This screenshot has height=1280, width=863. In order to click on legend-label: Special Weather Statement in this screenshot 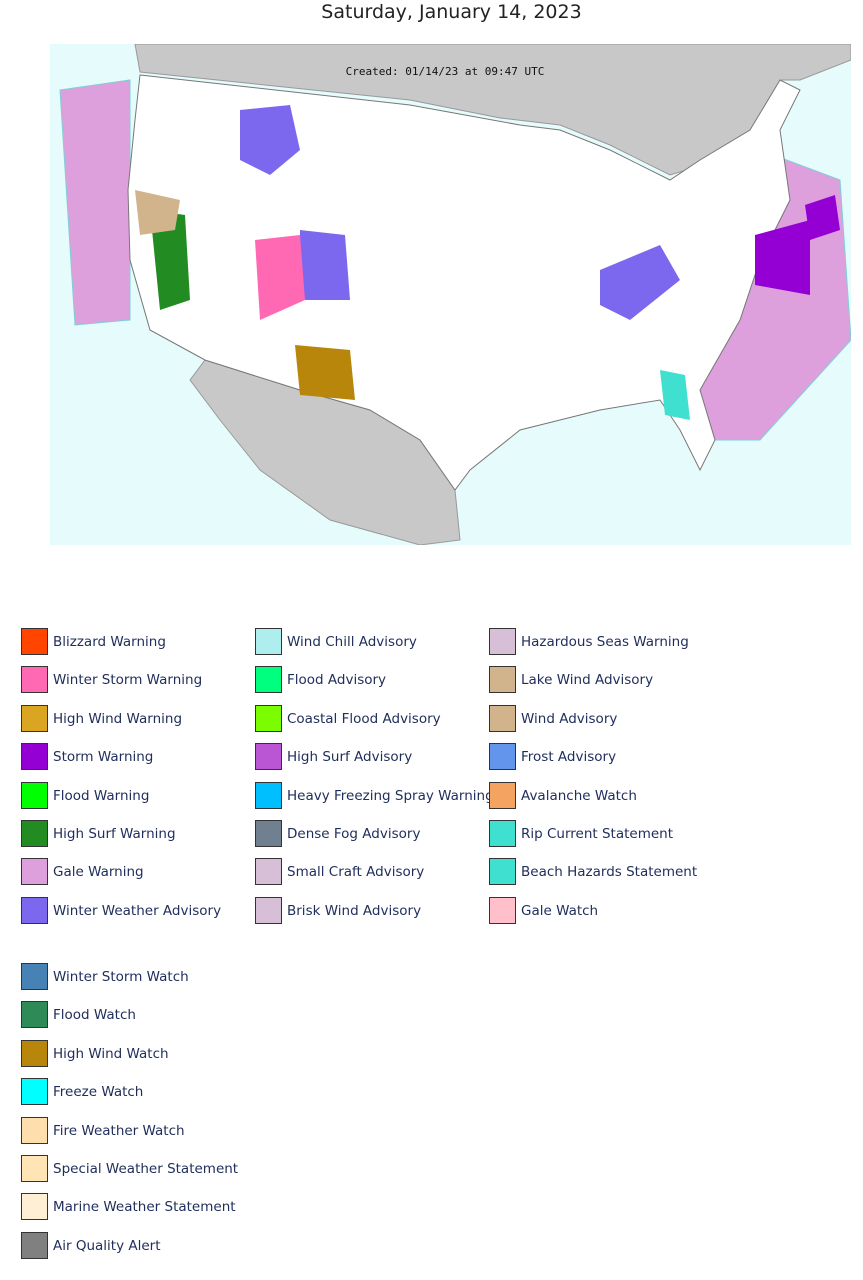, I will do `click(146, 1169)`.